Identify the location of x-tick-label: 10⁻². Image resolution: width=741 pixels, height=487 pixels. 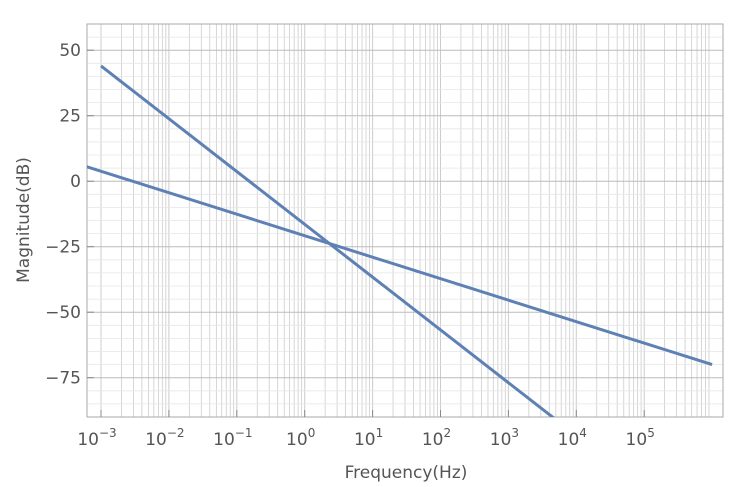
(164, 438).